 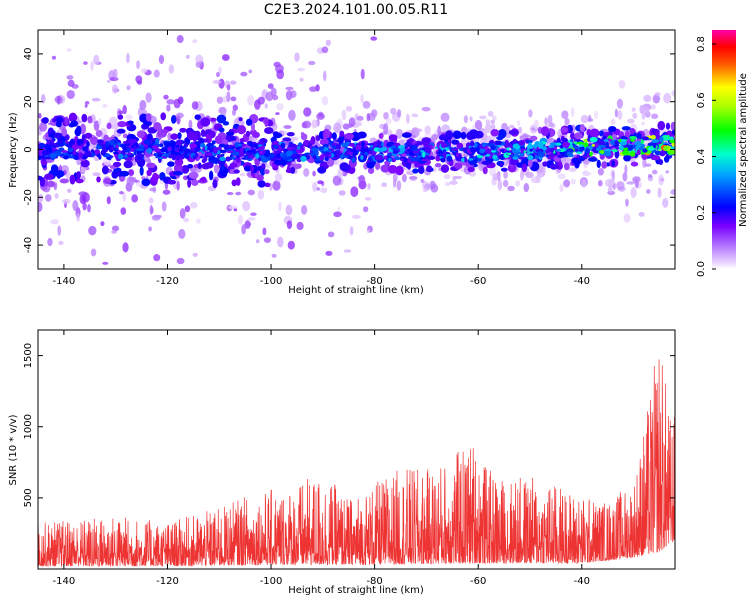 What do you see at coordinates (28, 426) in the screenshot?
I see `y-tick-label: 1000` at bounding box center [28, 426].